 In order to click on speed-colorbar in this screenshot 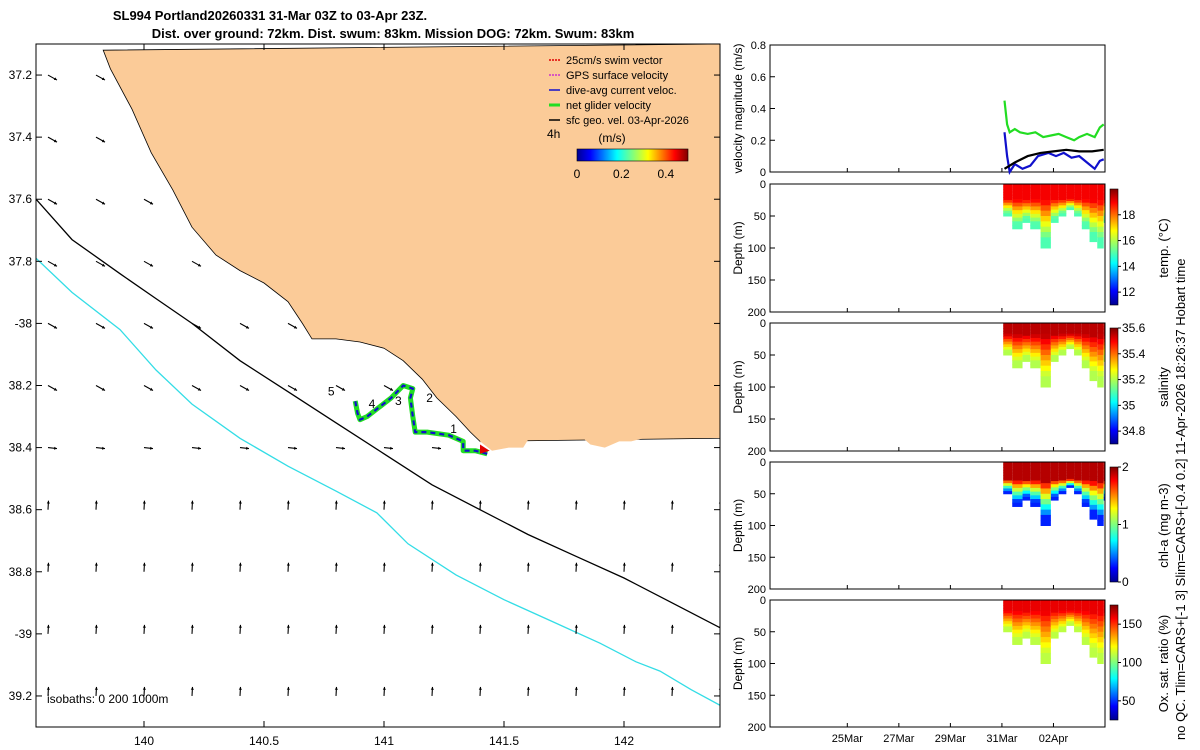, I will do `click(632, 155)`.